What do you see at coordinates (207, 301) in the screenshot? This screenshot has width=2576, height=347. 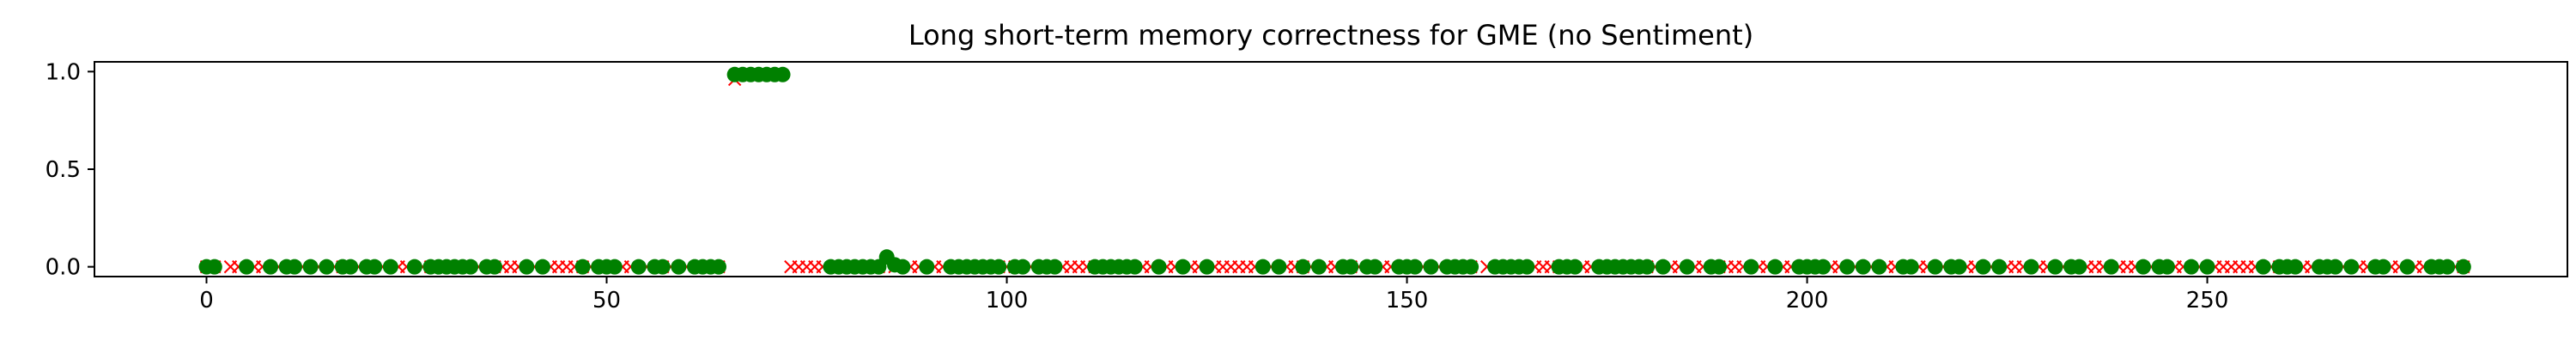 I see `x-tick-label: 0` at bounding box center [207, 301].